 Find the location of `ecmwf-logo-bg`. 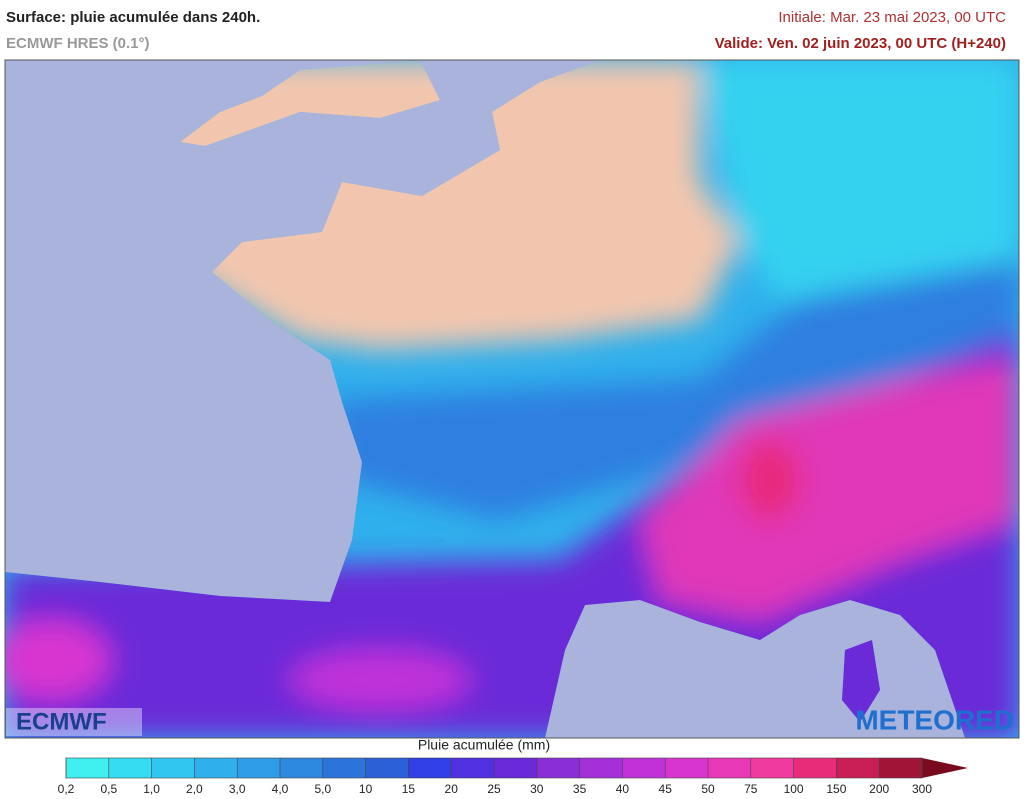

ecmwf-logo-bg is located at coordinates (74, 722).